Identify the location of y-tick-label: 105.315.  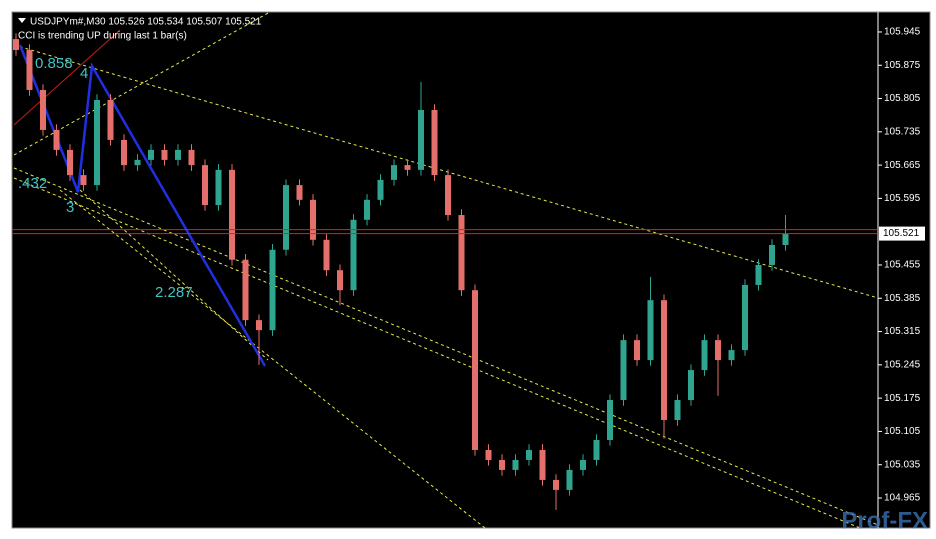
(902, 331).